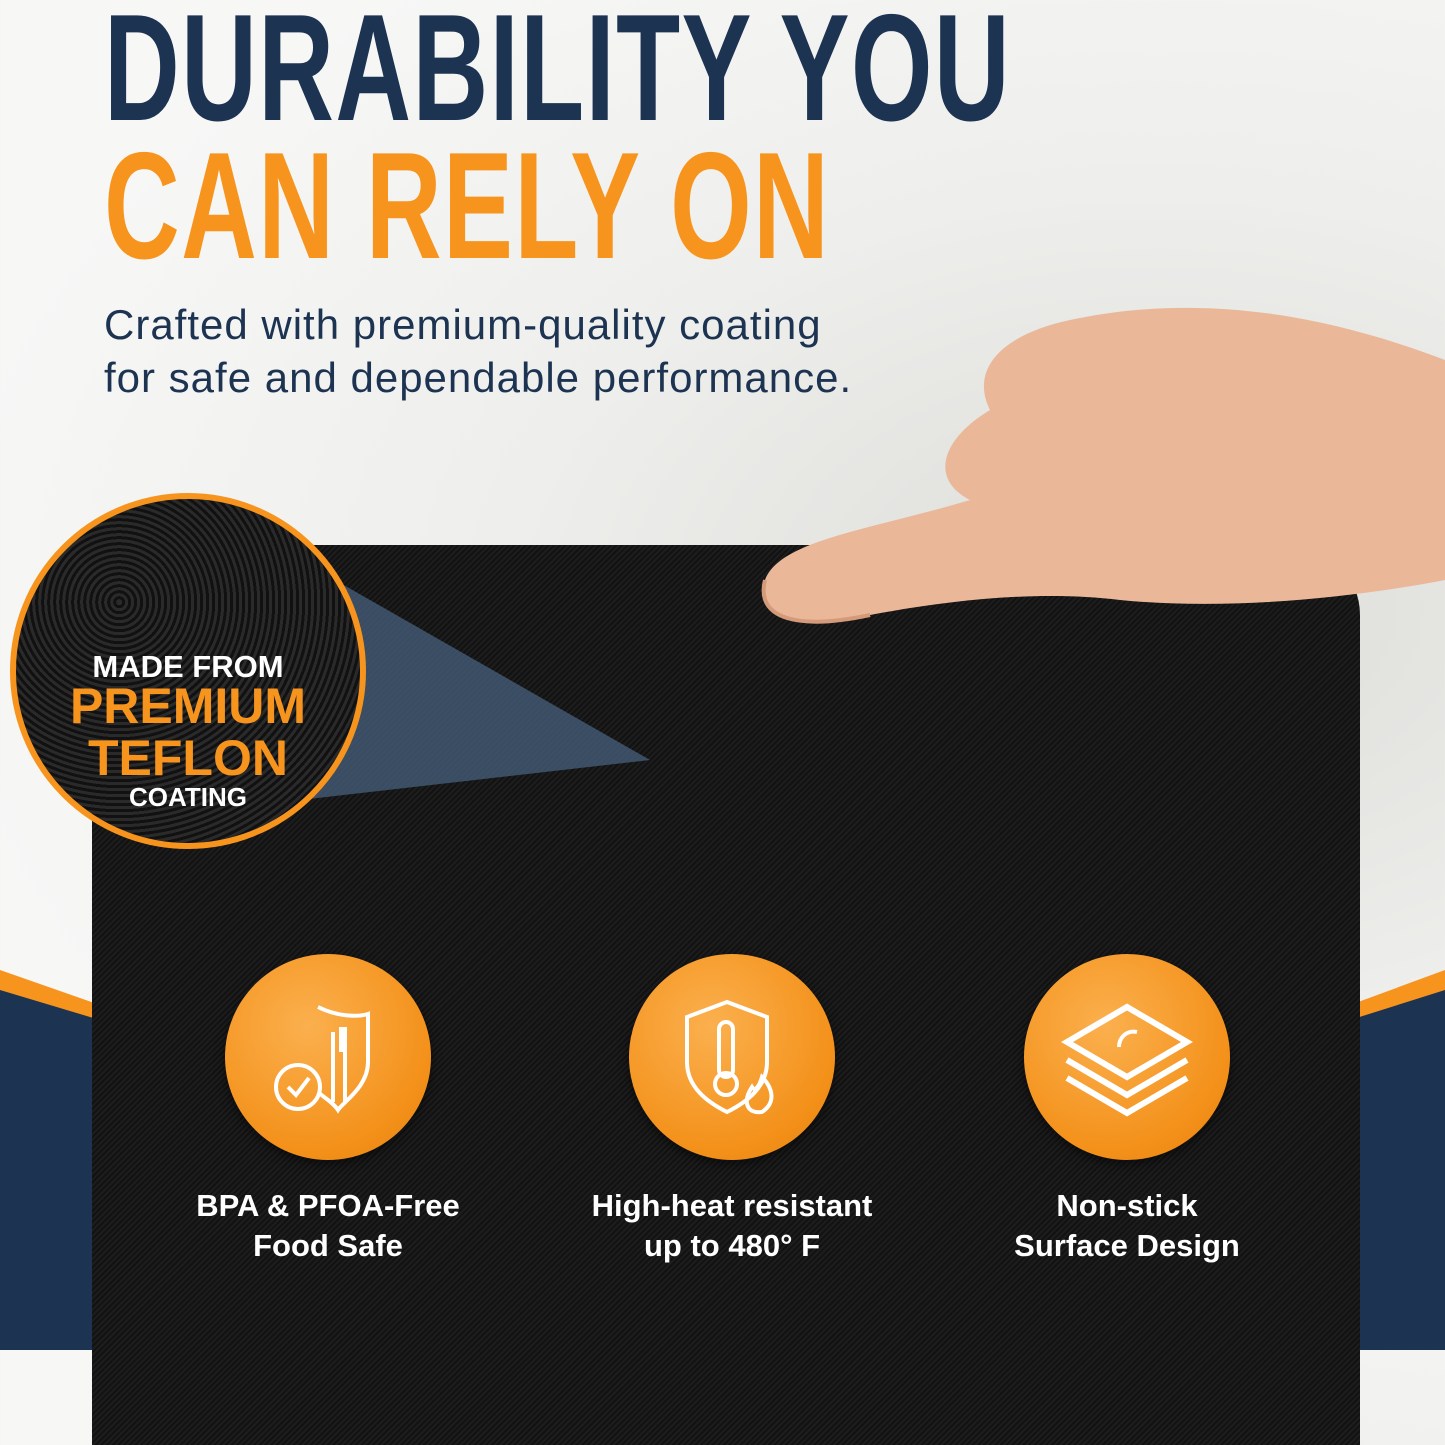 The height and width of the screenshot is (1445, 1445). Describe the element at coordinates (1127, 1245) in the screenshot. I see `feature-label-line-2: Surface Design` at that location.